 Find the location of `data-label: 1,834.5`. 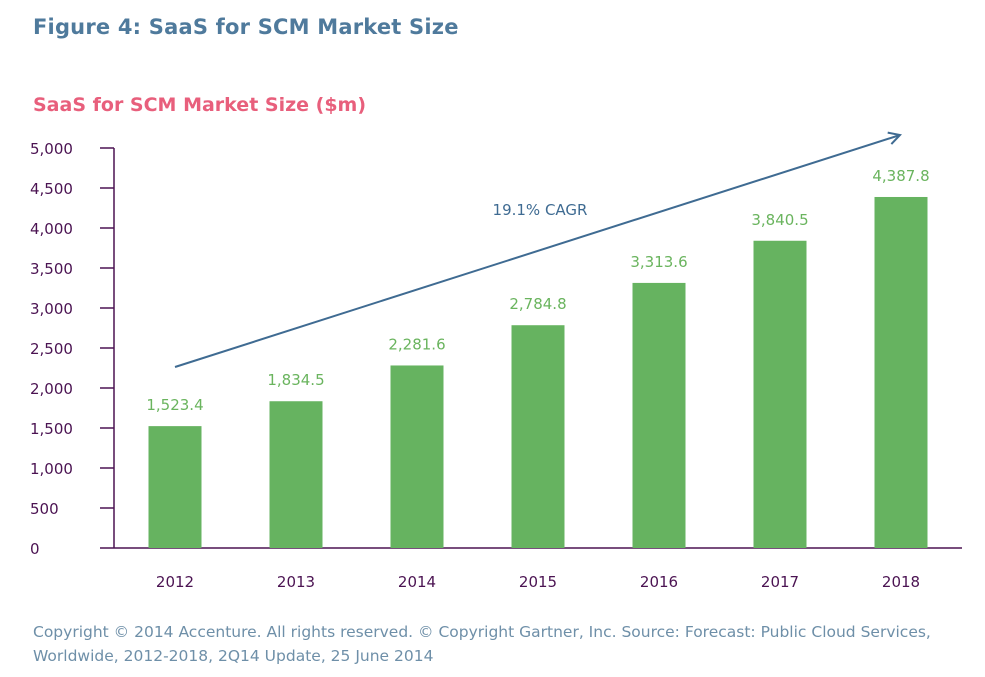

data-label: 1,834.5 is located at coordinates (295, 380).